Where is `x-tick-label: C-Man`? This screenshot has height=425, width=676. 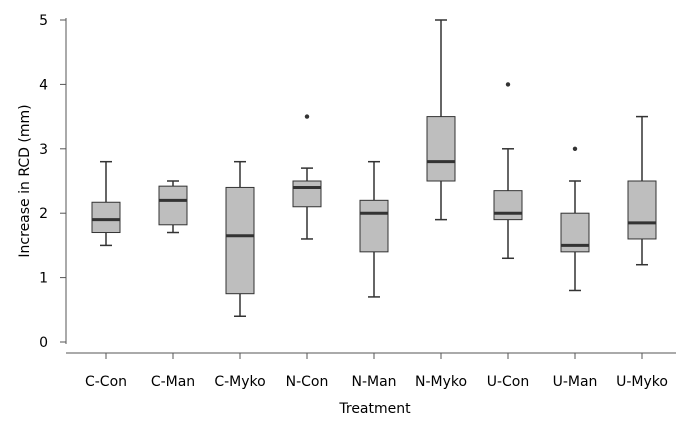 x-tick-label: C-Man is located at coordinates (173, 382).